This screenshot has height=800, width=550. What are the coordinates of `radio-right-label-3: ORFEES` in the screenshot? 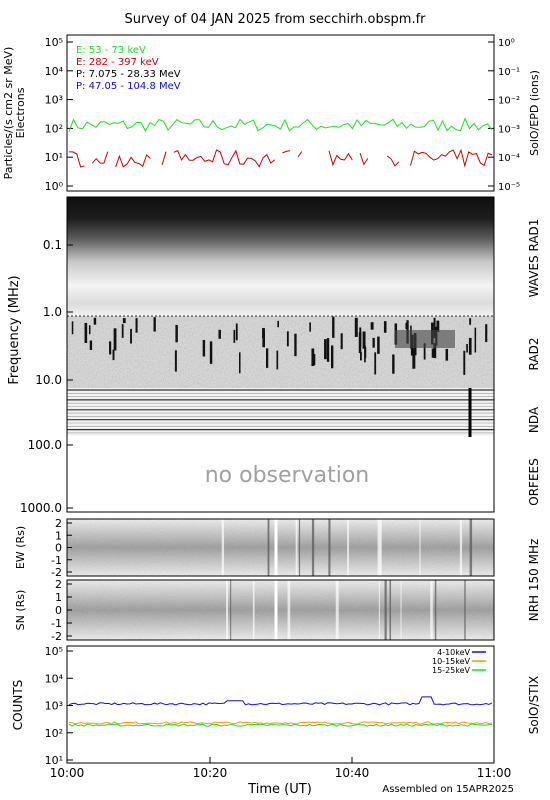 It's located at (534, 481).